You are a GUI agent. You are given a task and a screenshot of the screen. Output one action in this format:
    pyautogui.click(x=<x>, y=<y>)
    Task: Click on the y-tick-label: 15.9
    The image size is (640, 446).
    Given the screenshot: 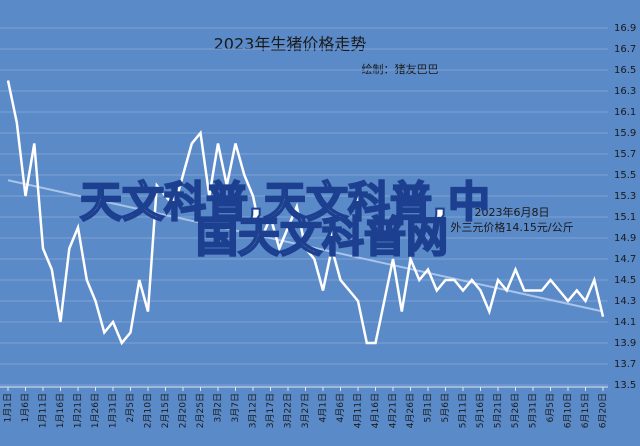 What is the action you would take?
    pyautogui.click(x=625, y=133)
    